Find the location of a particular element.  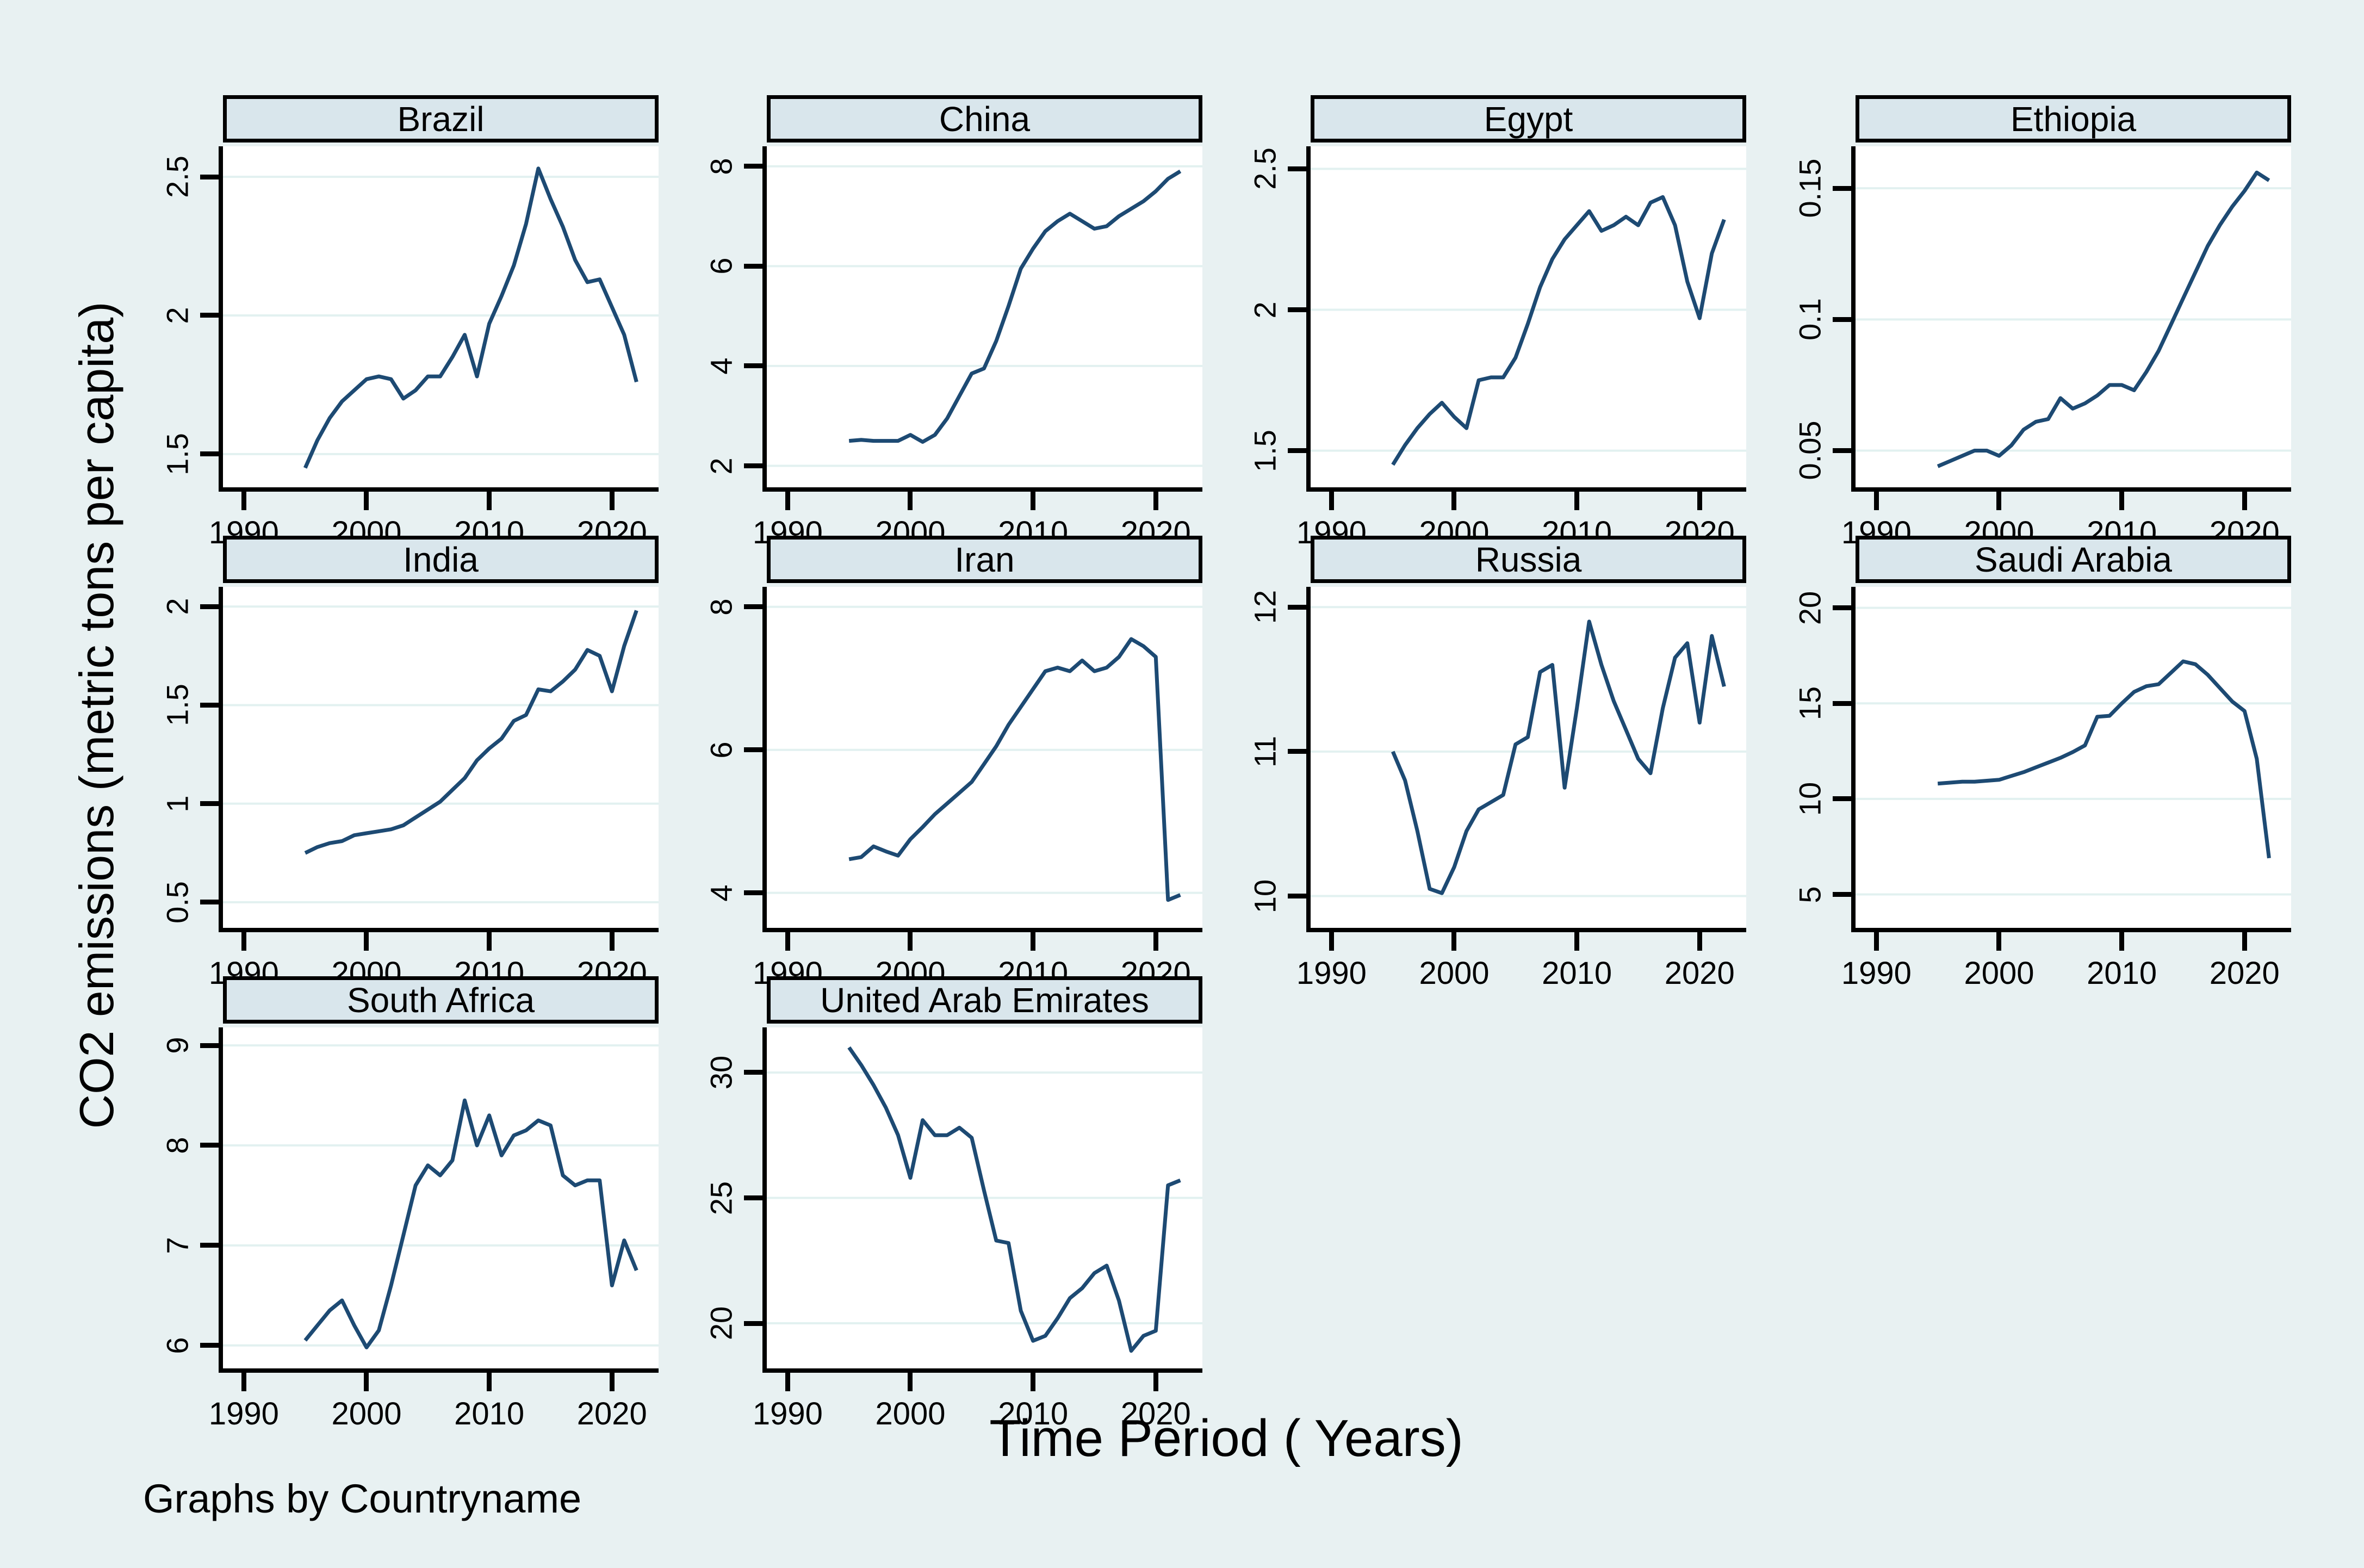

y-axis-line-brazil is located at coordinates (221, 319).